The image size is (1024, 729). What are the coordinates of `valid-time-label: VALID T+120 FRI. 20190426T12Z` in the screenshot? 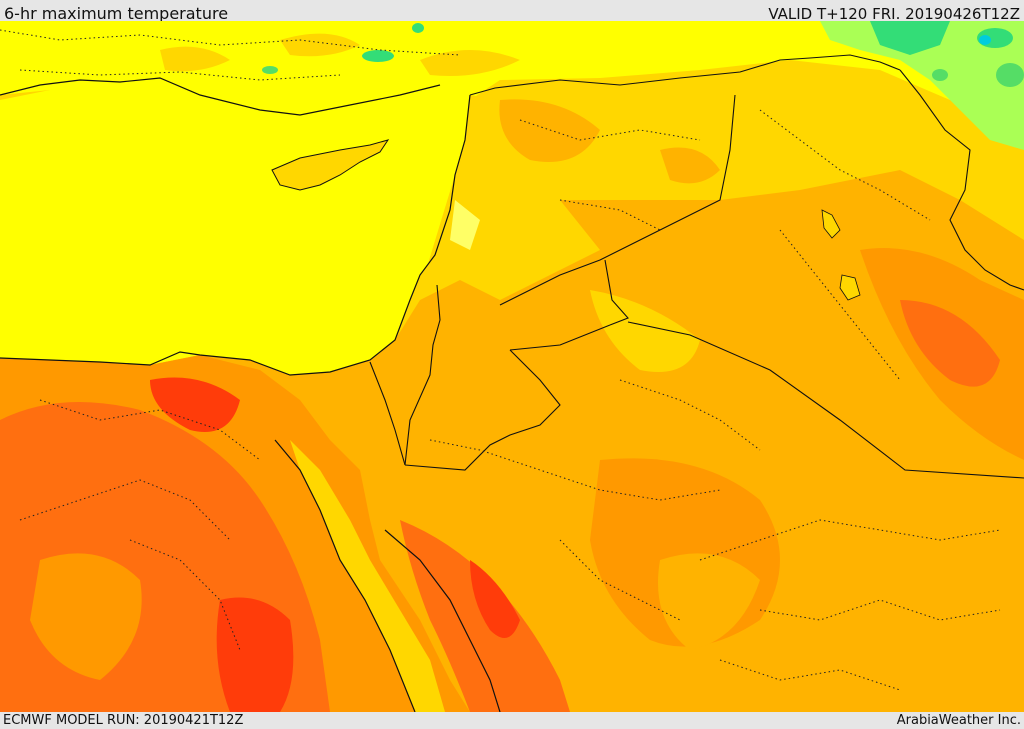 It's located at (894, 14).